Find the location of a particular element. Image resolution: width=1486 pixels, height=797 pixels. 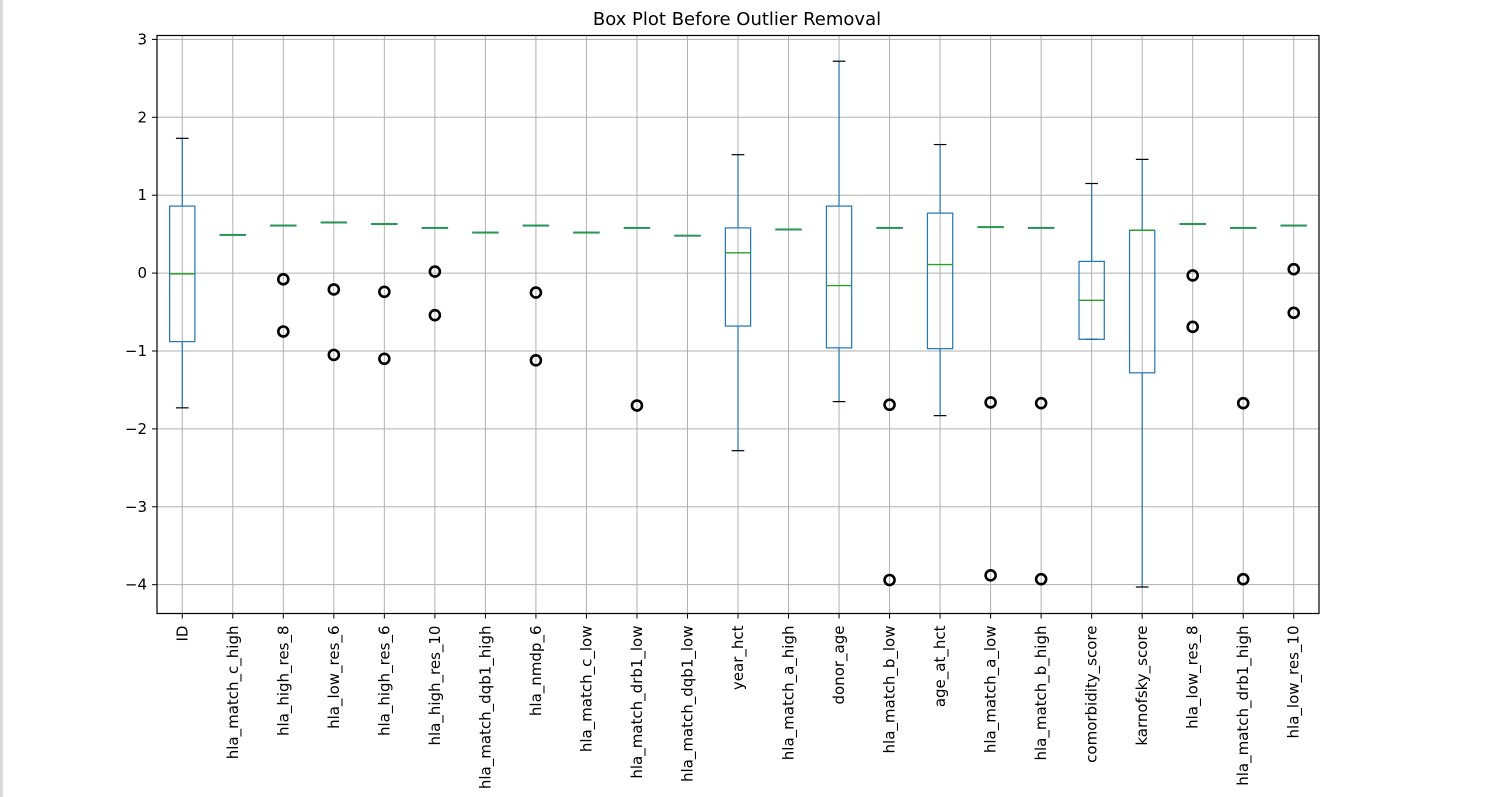

y-tick-label: −1 is located at coordinates (136, 351).